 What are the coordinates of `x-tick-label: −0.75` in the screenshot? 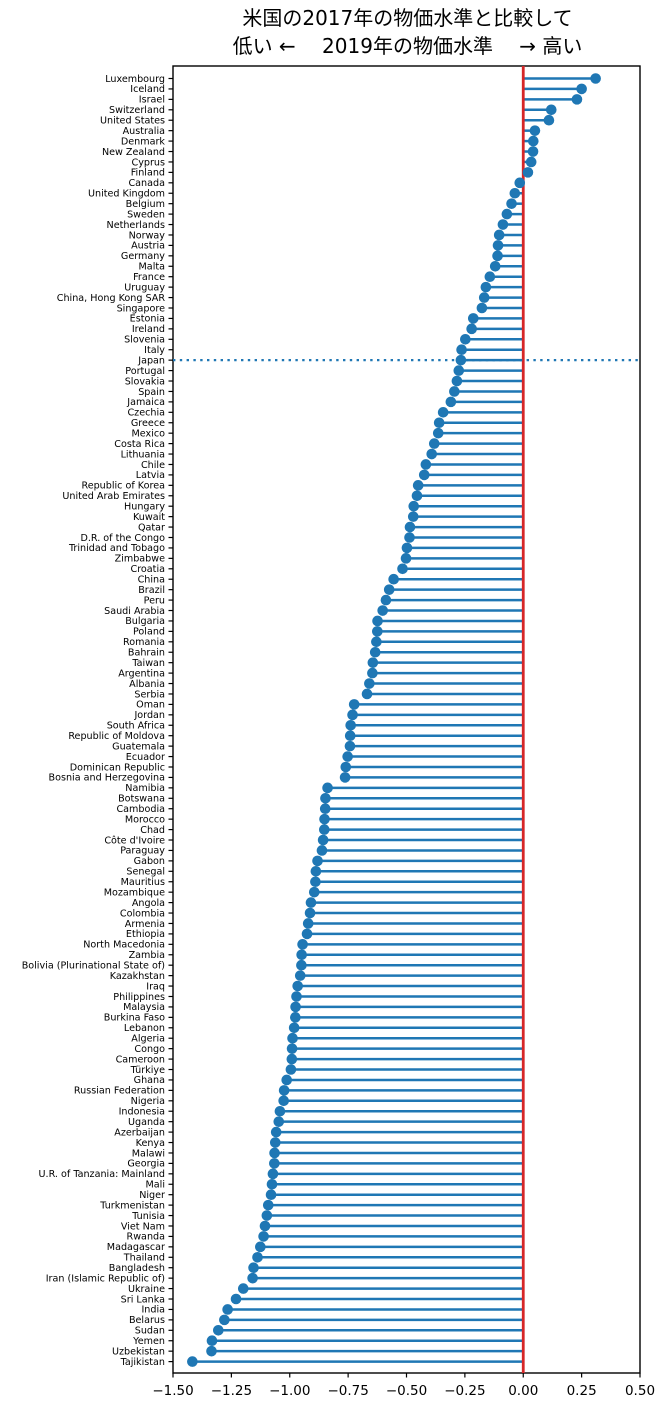 It's located at (347, 1391).